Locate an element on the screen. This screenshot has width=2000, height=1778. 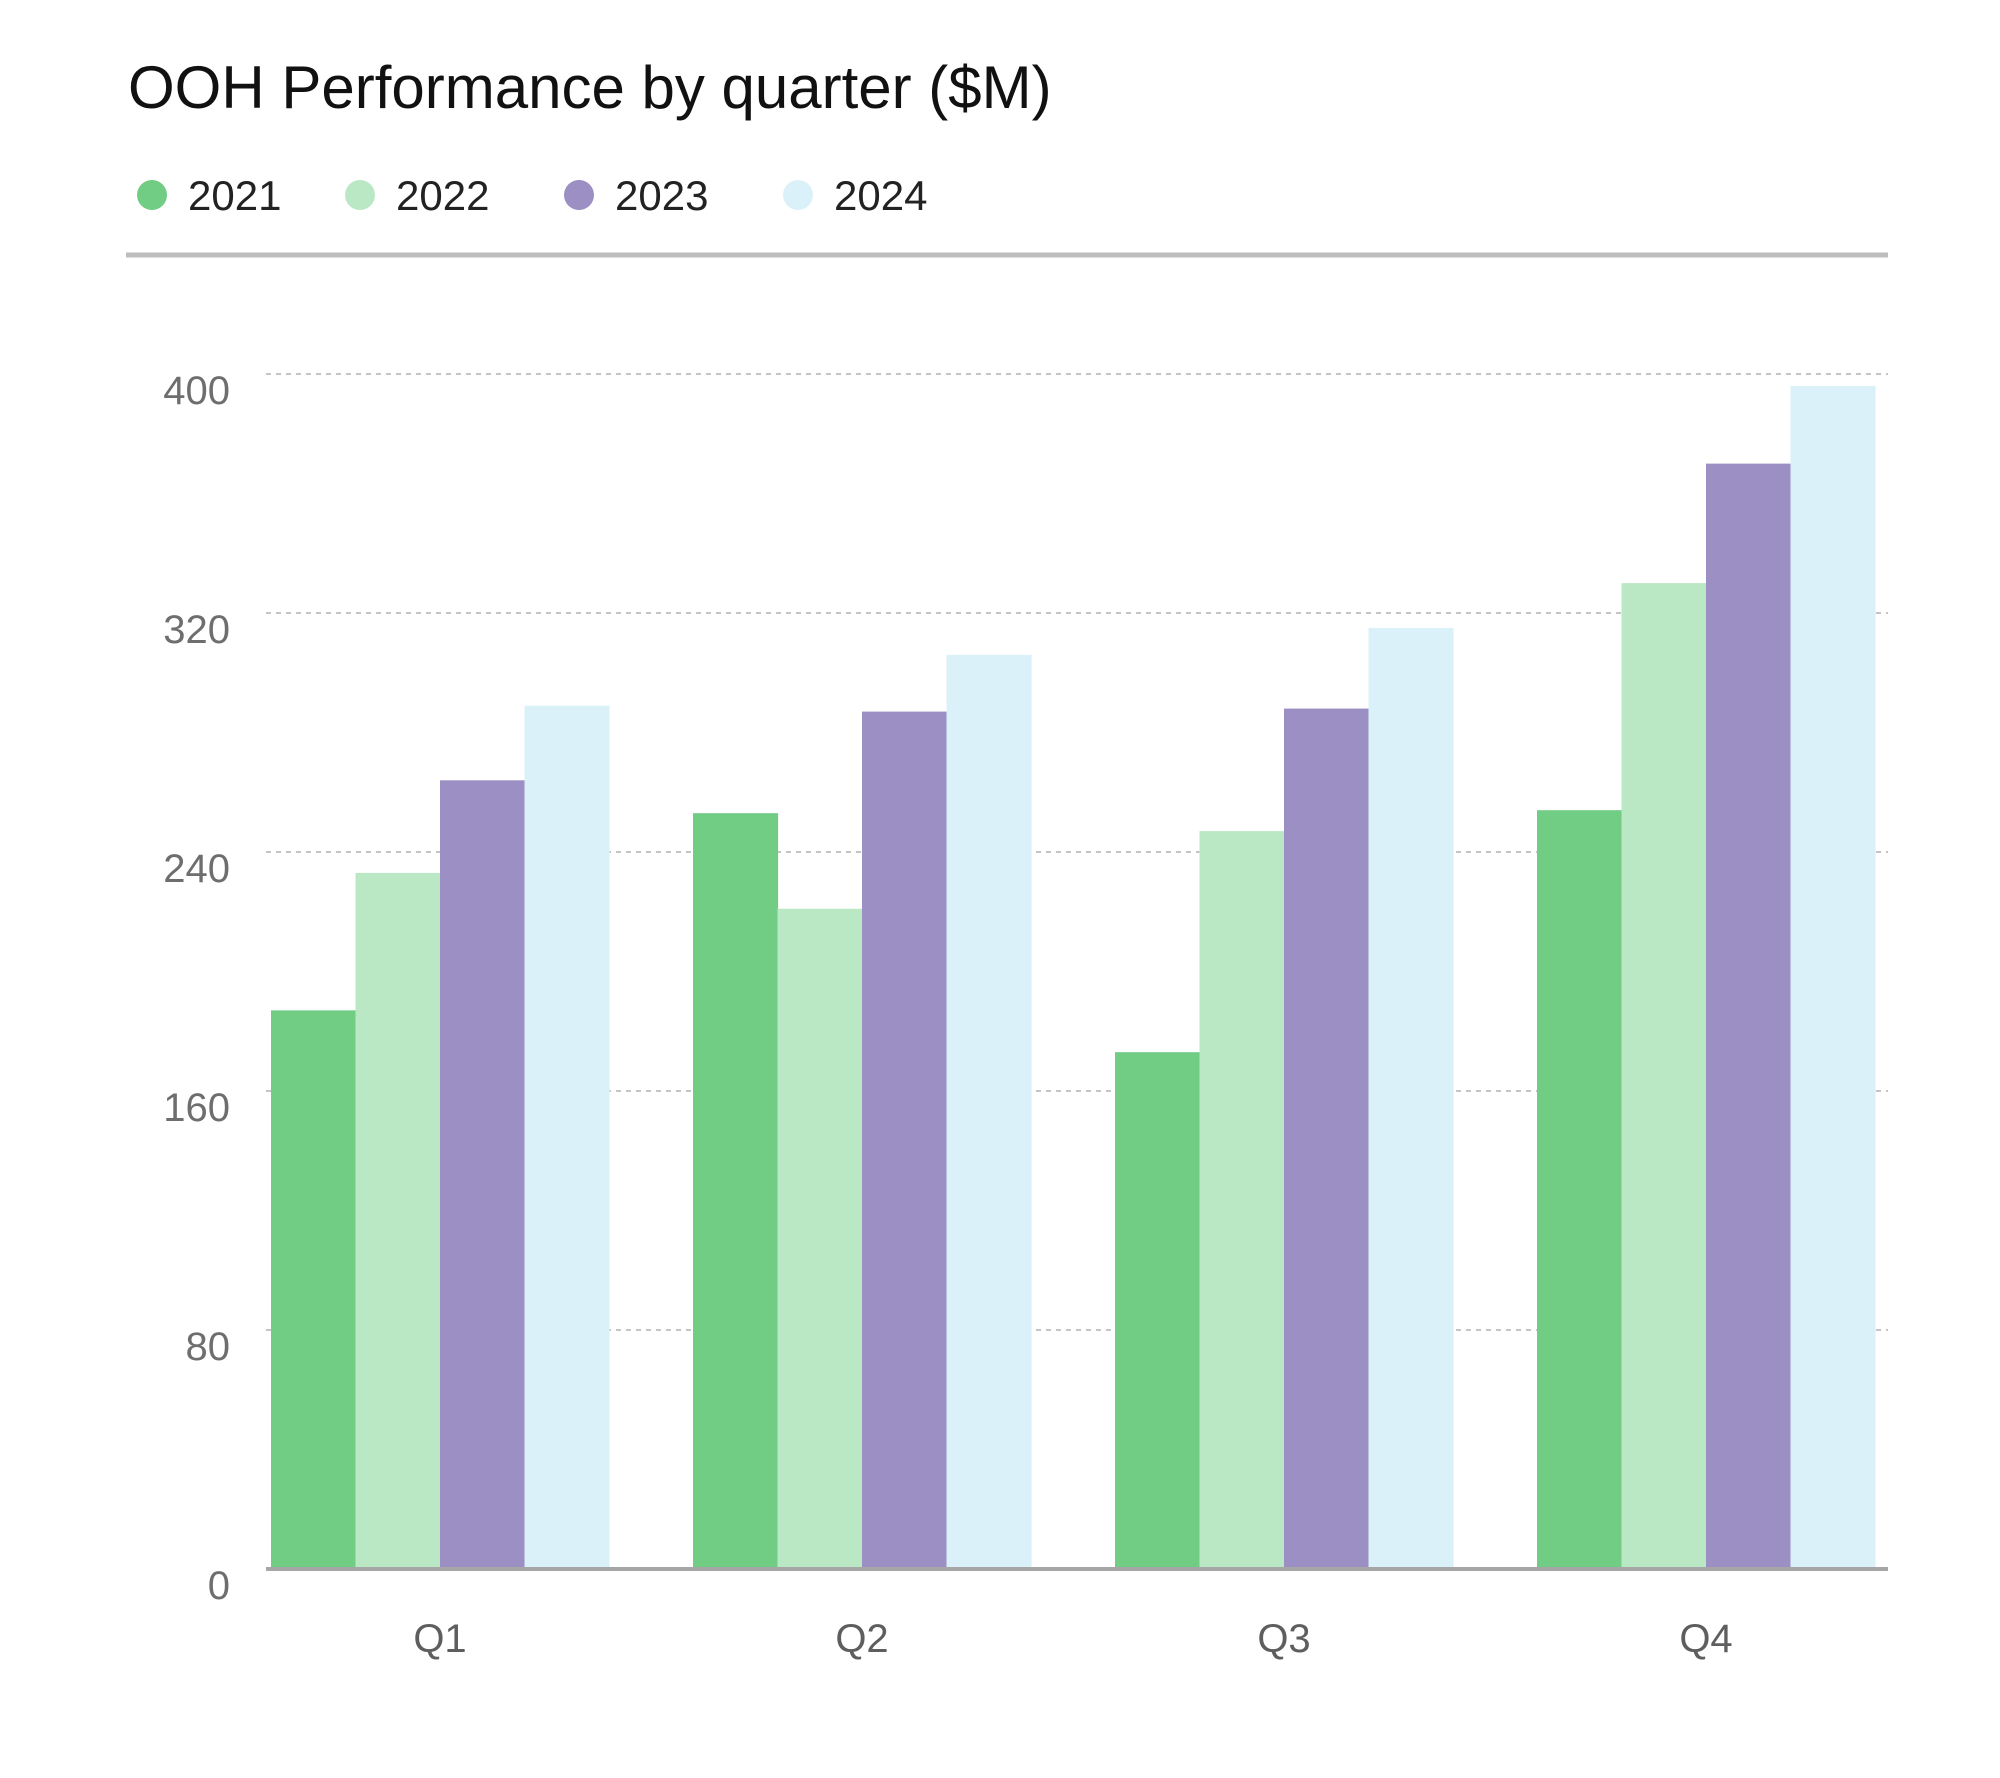
legend-label: 2022 is located at coordinates (442, 195).